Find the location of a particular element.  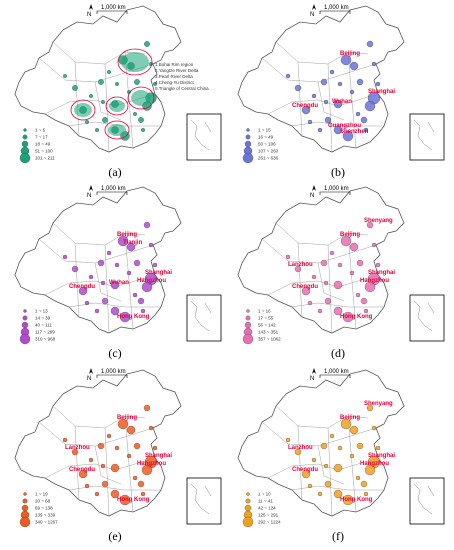

legend-label: 50 ~ 106 is located at coordinates (267, 144).